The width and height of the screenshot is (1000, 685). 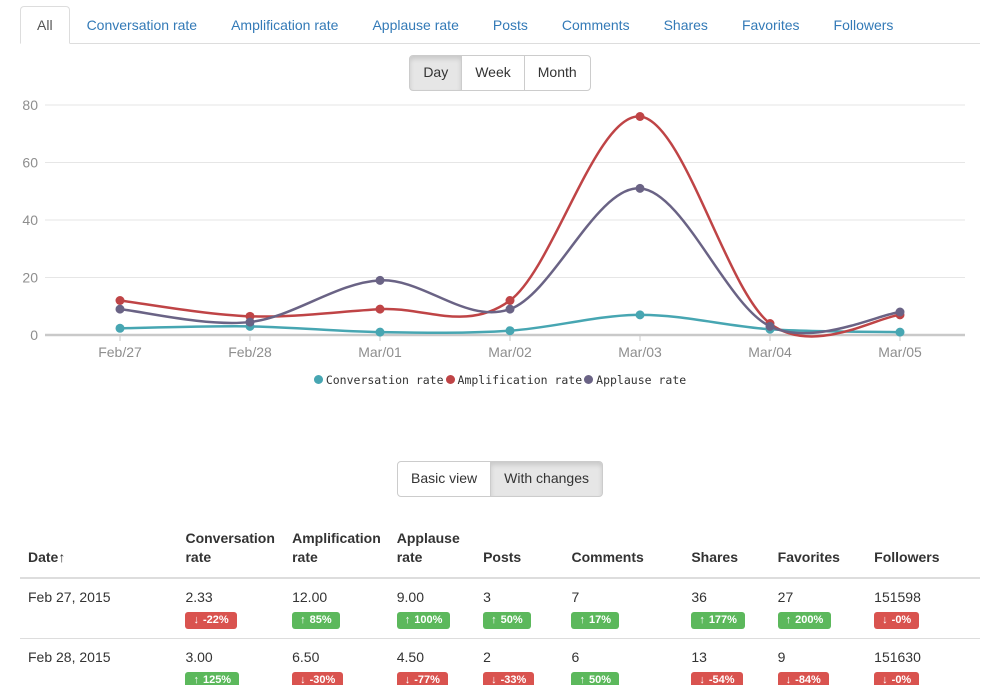 What do you see at coordinates (310, 596) in the screenshot?
I see `metric-value: 12.00` at bounding box center [310, 596].